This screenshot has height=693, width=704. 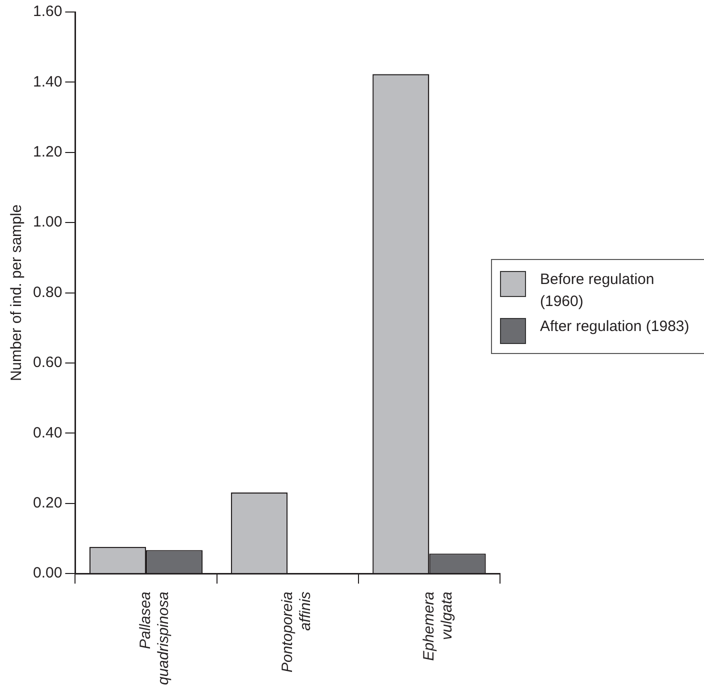 I want to click on y-tick-label: 1.20, so click(x=47, y=152).